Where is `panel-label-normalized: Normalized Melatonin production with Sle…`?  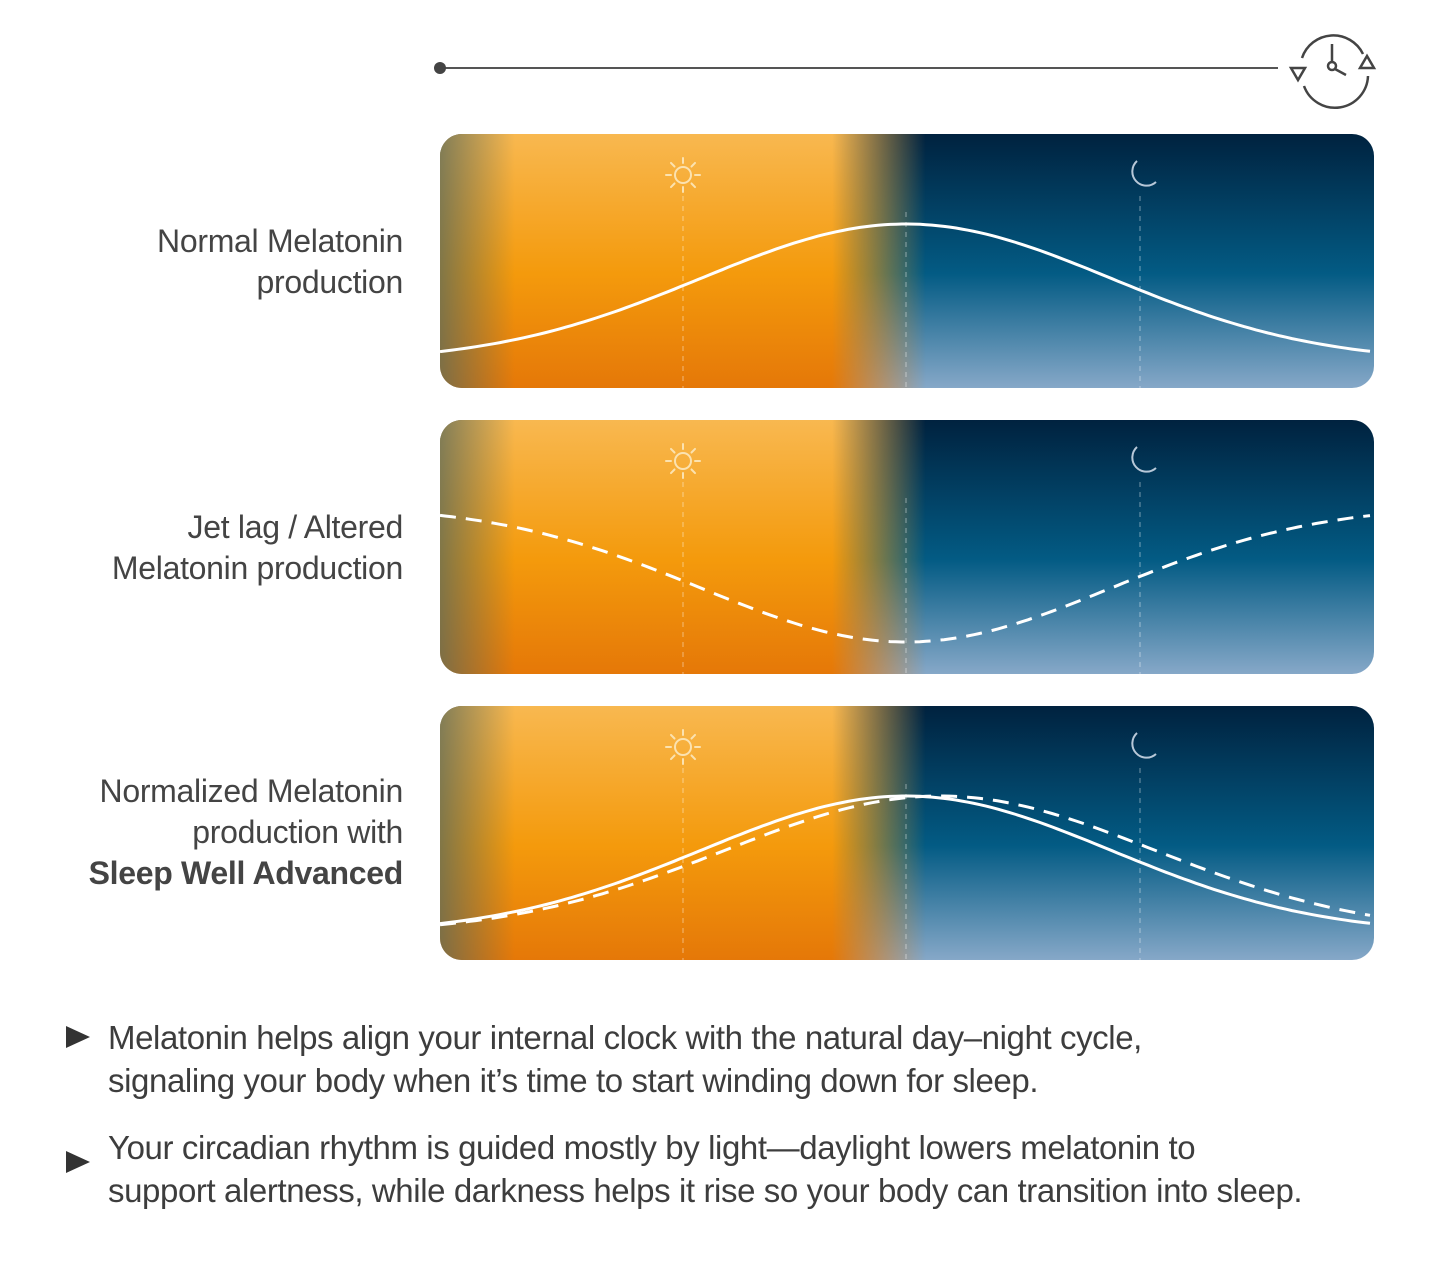 panel-label-normalized: Normalized Melatonin production with Sle… is located at coordinates (246, 832).